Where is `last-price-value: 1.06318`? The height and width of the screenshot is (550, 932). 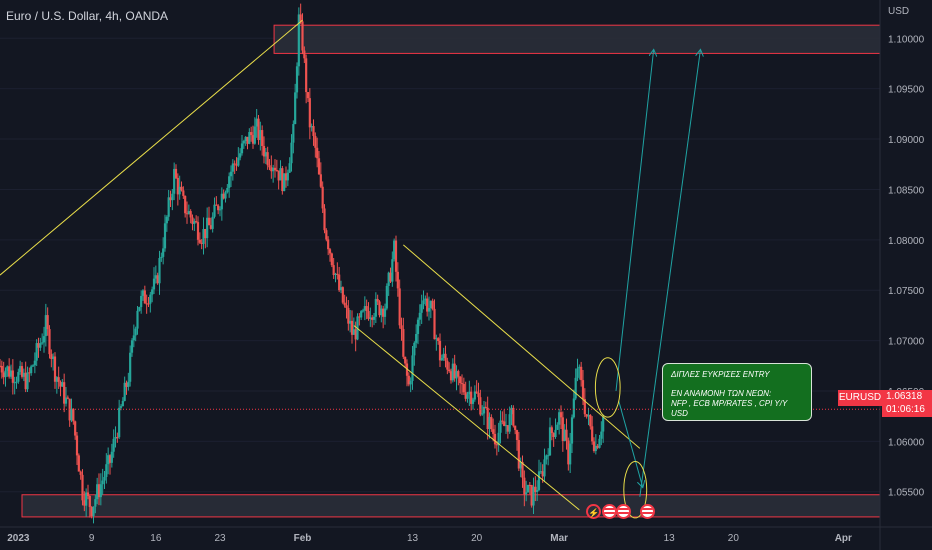
last-price-value: 1.06318 is located at coordinates (904, 396).